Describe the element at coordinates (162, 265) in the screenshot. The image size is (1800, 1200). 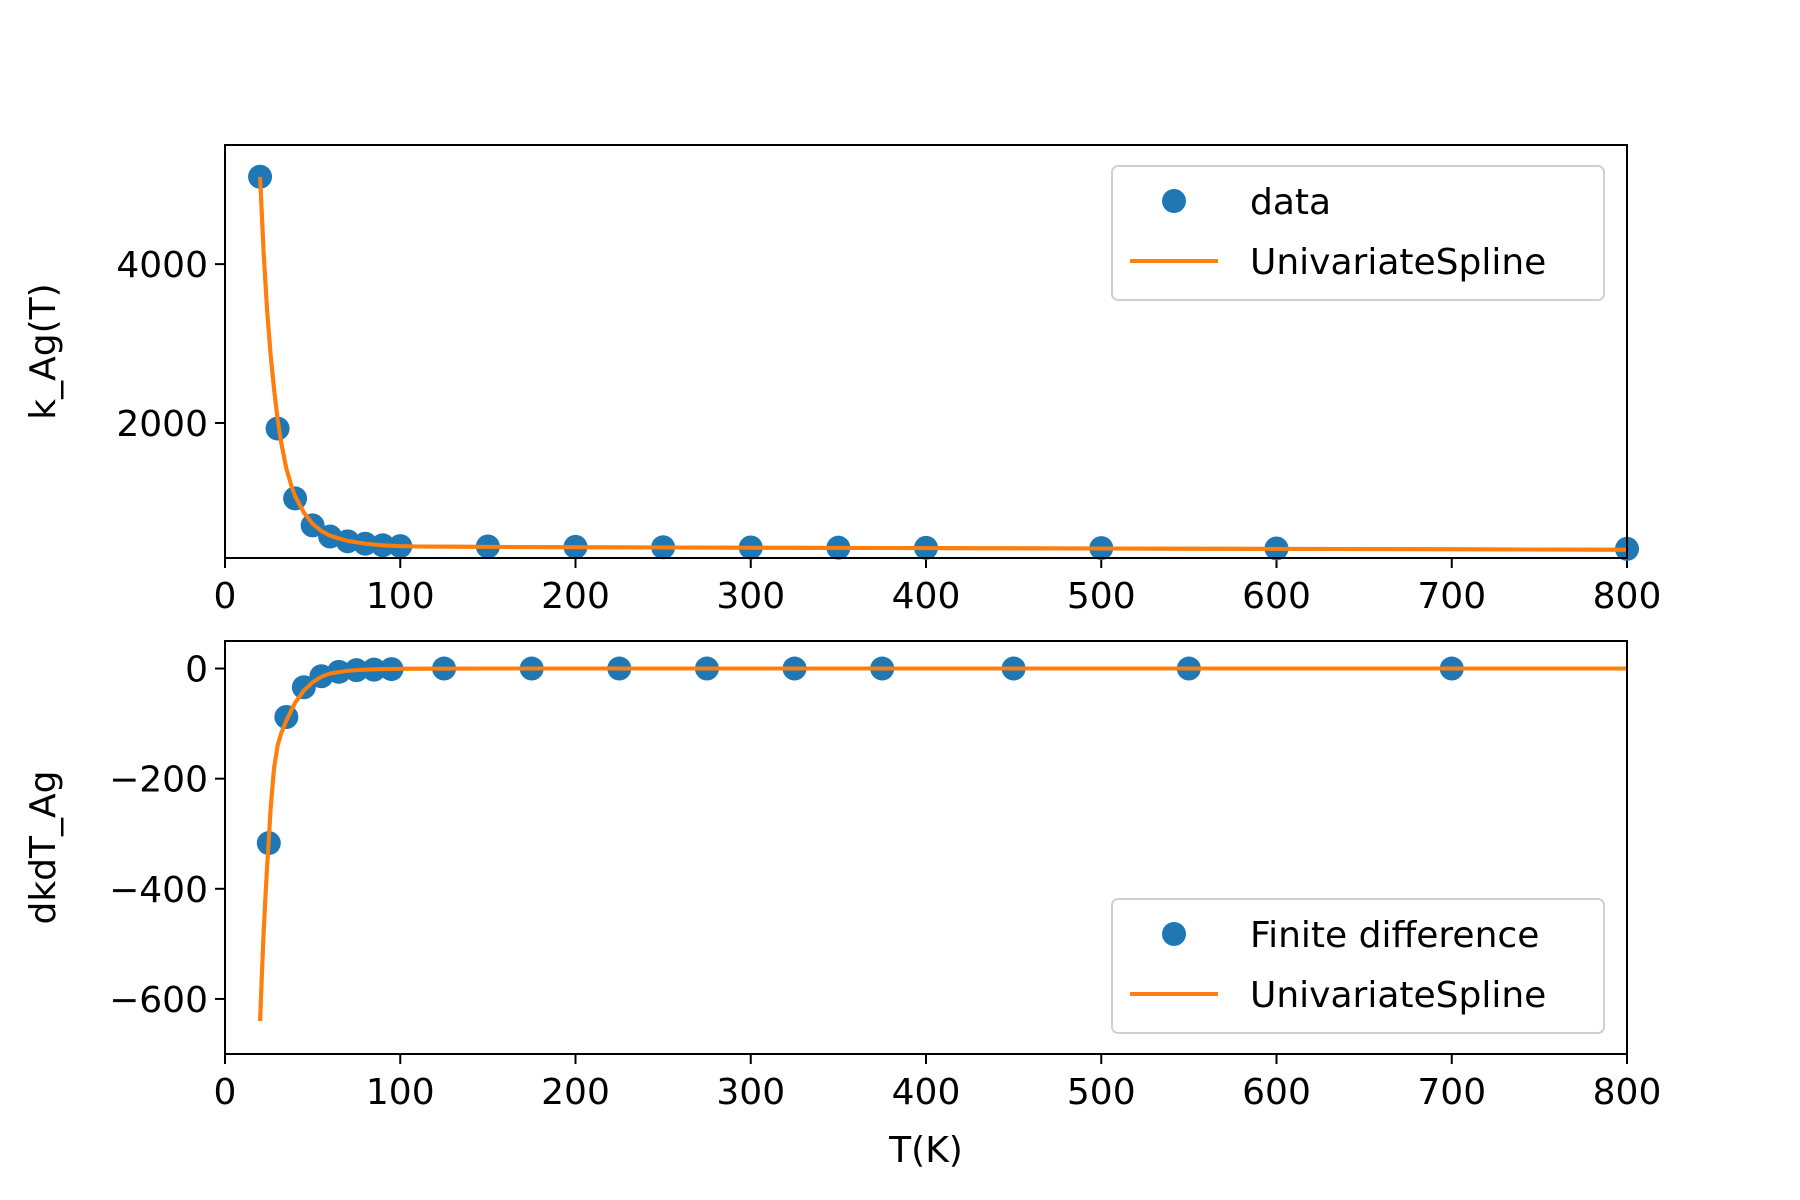
I see `y-tick-label: 4000` at that location.